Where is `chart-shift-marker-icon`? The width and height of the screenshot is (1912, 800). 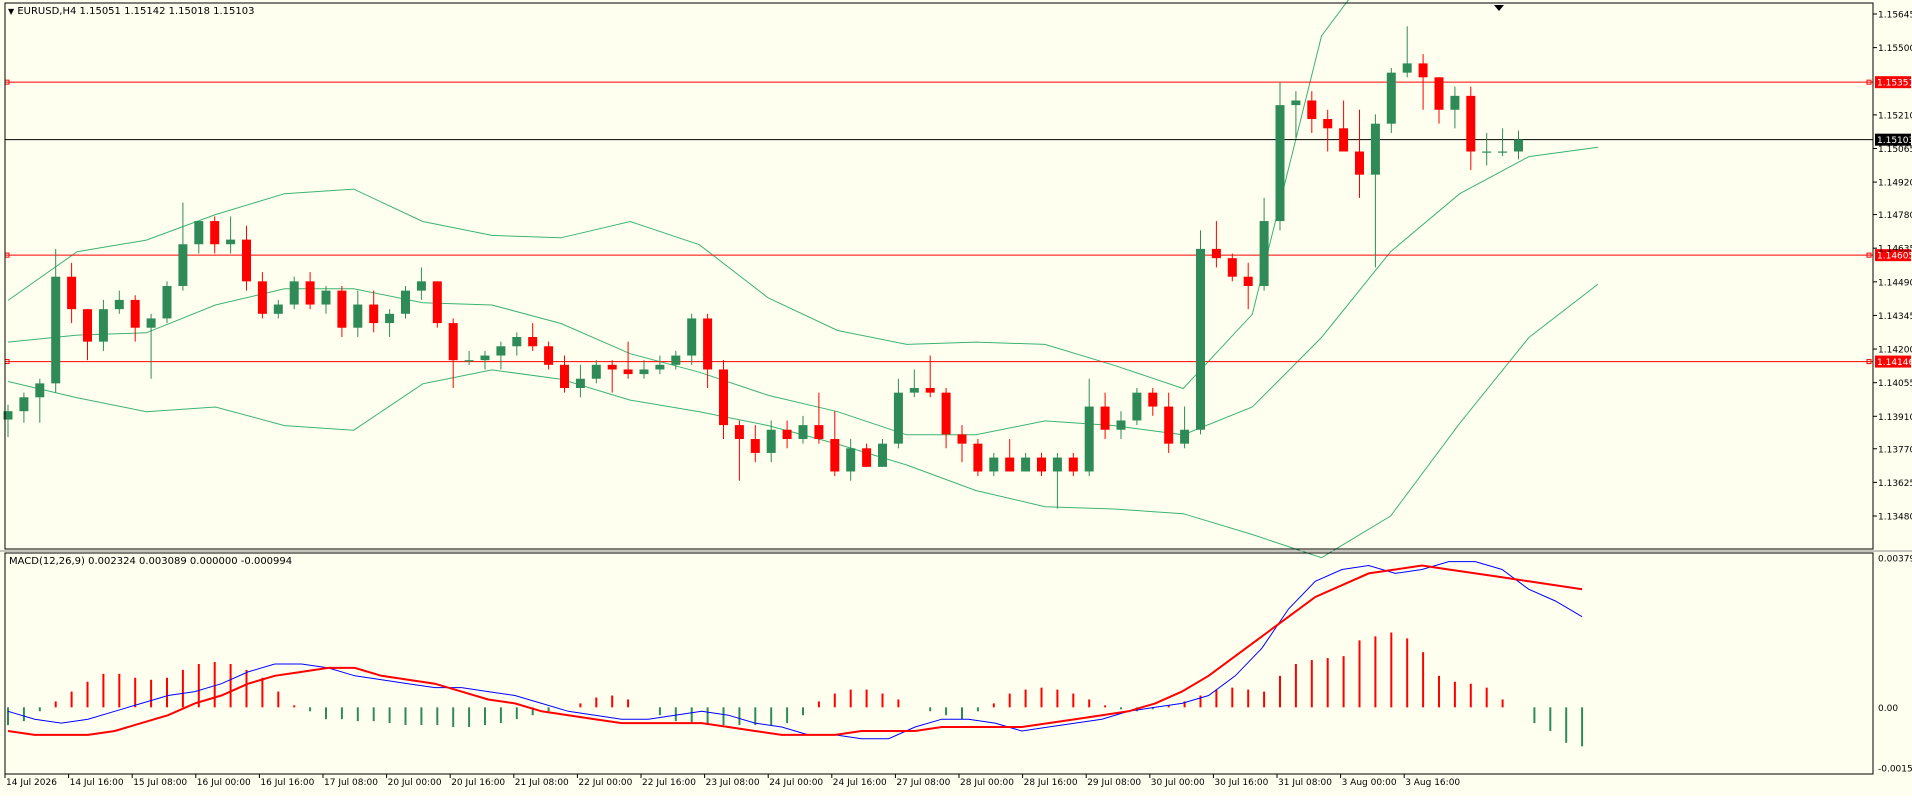 chart-shift-marker-icon is located at coordinates (1499, 8).